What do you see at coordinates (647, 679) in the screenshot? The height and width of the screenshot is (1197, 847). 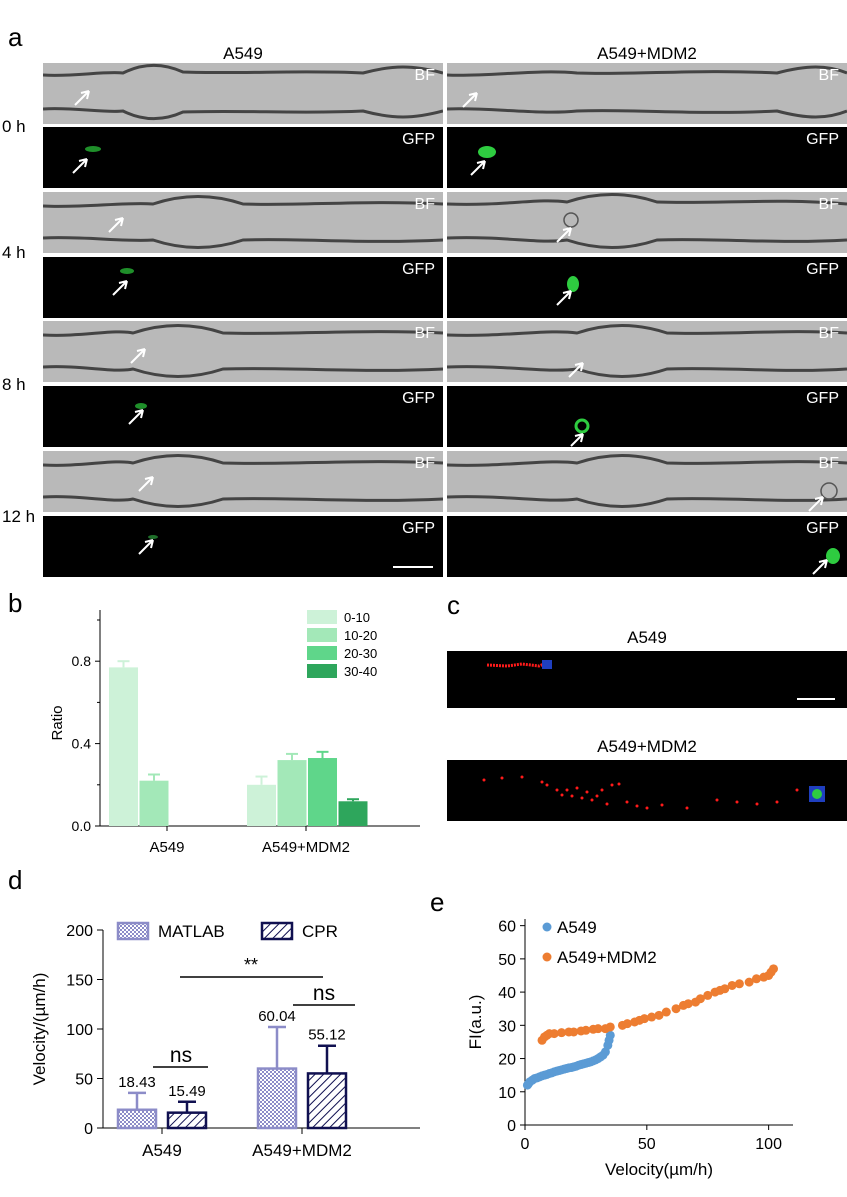 I see `track-image-a549` at bounding box center [647, 679].